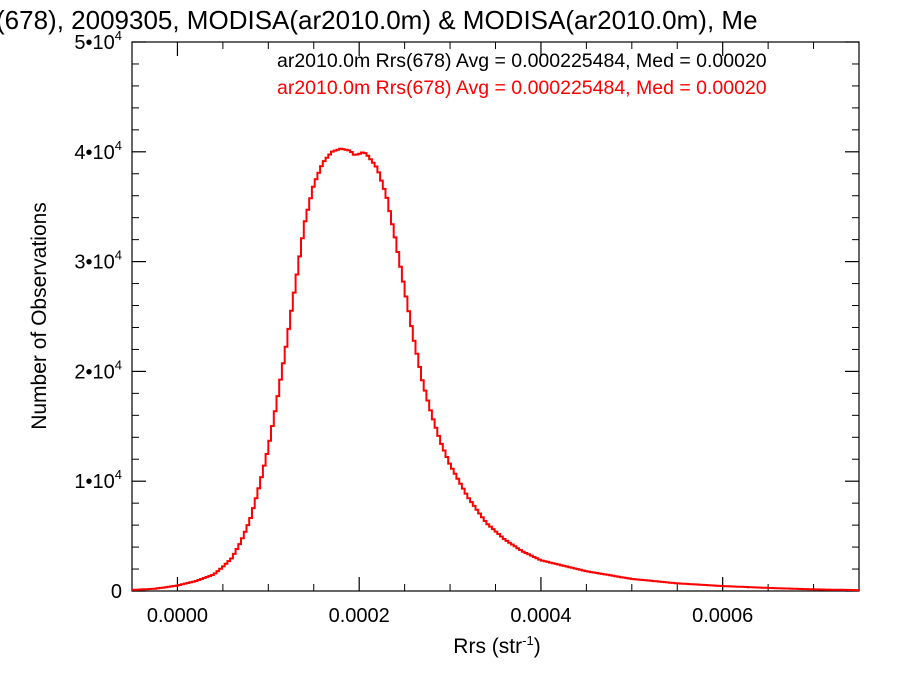 Image resolution: width=900 pixels, height=675 pixels. Describe the element at coordinates (487, 646) in the screenshot. I see `x-axis-label-main: Rrs (str` at that location.